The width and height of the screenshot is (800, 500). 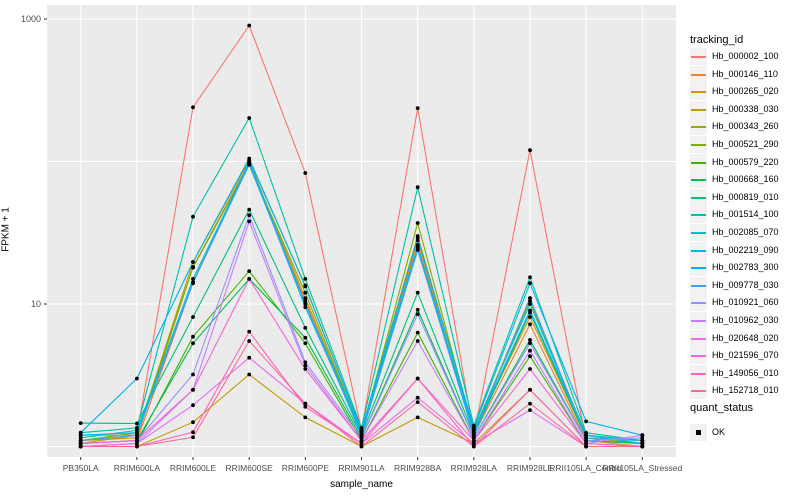 I want to click on legend-label: Hb_009778_030, so click(x=745, y=284).